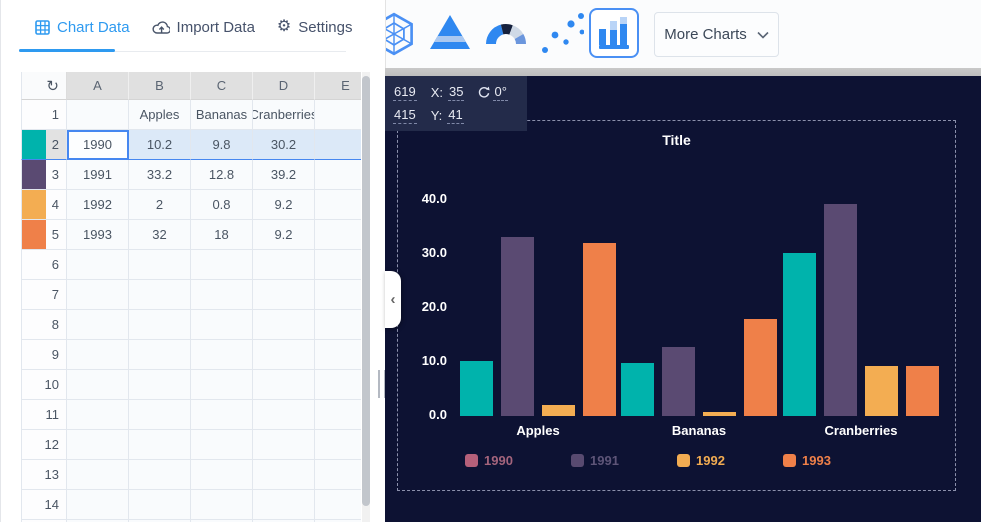 The width and height of the screenshot is (981, 522). Describe the element at coordinates (44, 385) in the screenshot. I see `row-header-10: 10` at that location.